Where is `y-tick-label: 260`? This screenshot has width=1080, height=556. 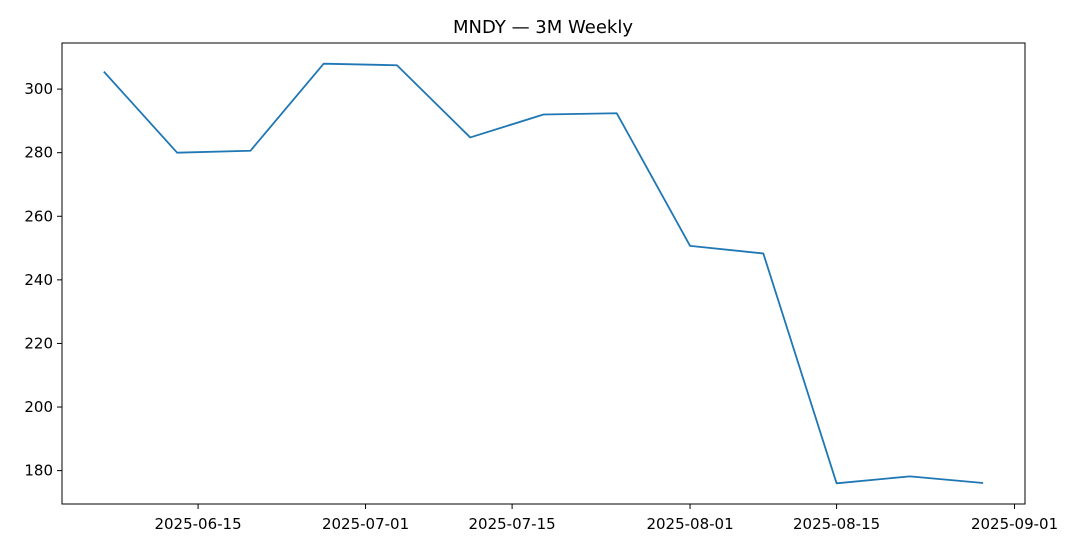 y-tick-label: 260 is located at coordinates (38, 216).